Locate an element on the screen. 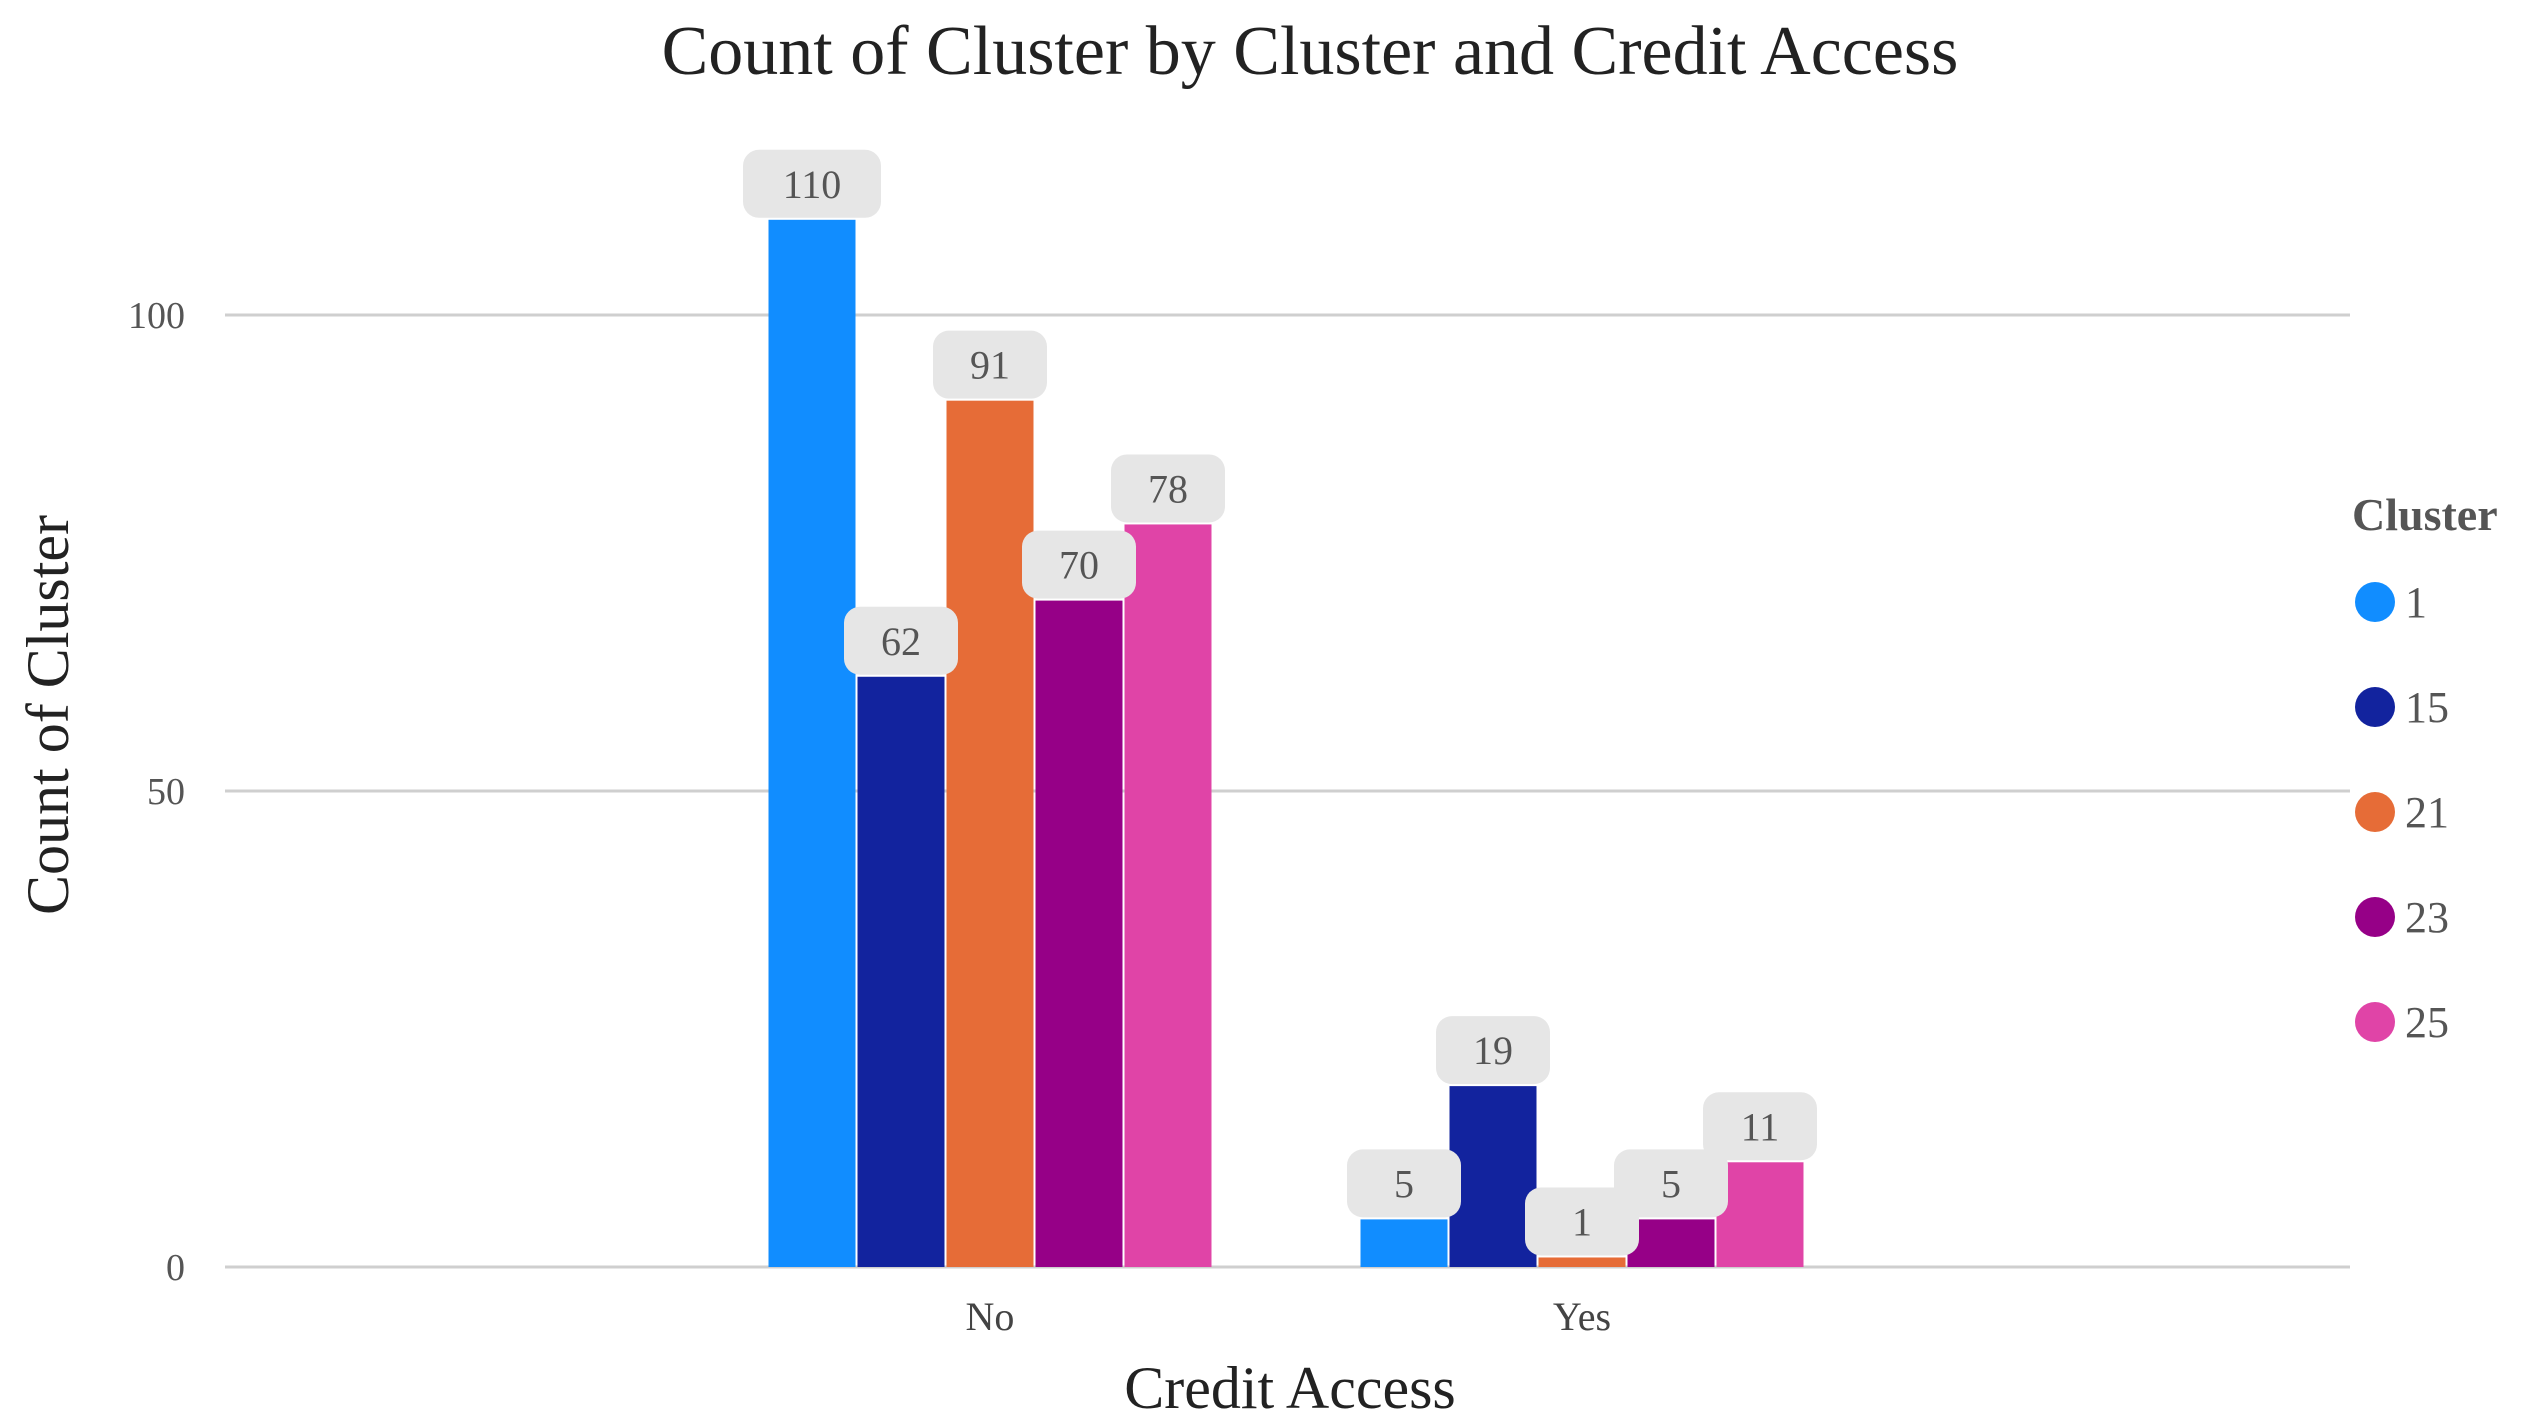 Image resolution: width=2534 pixels, height=1426 pixels. y-axis-ticks: 0 50 100 is located at coordinates (156, 792).